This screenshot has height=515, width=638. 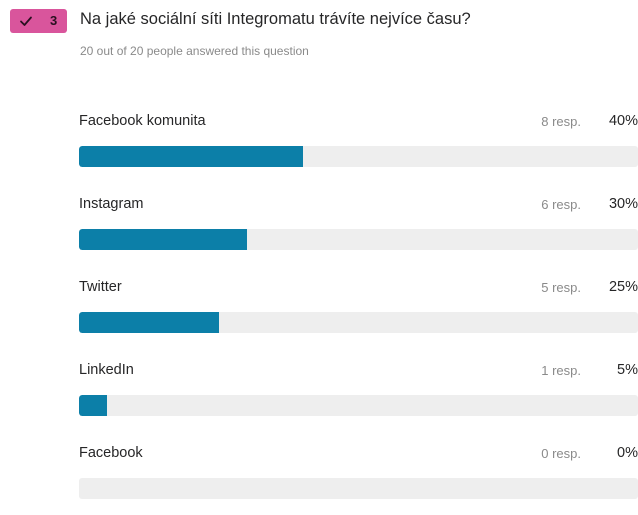 I want to click on answer-option: Facebook komunita 8 resp. 40%, so click(x=358, y=148).